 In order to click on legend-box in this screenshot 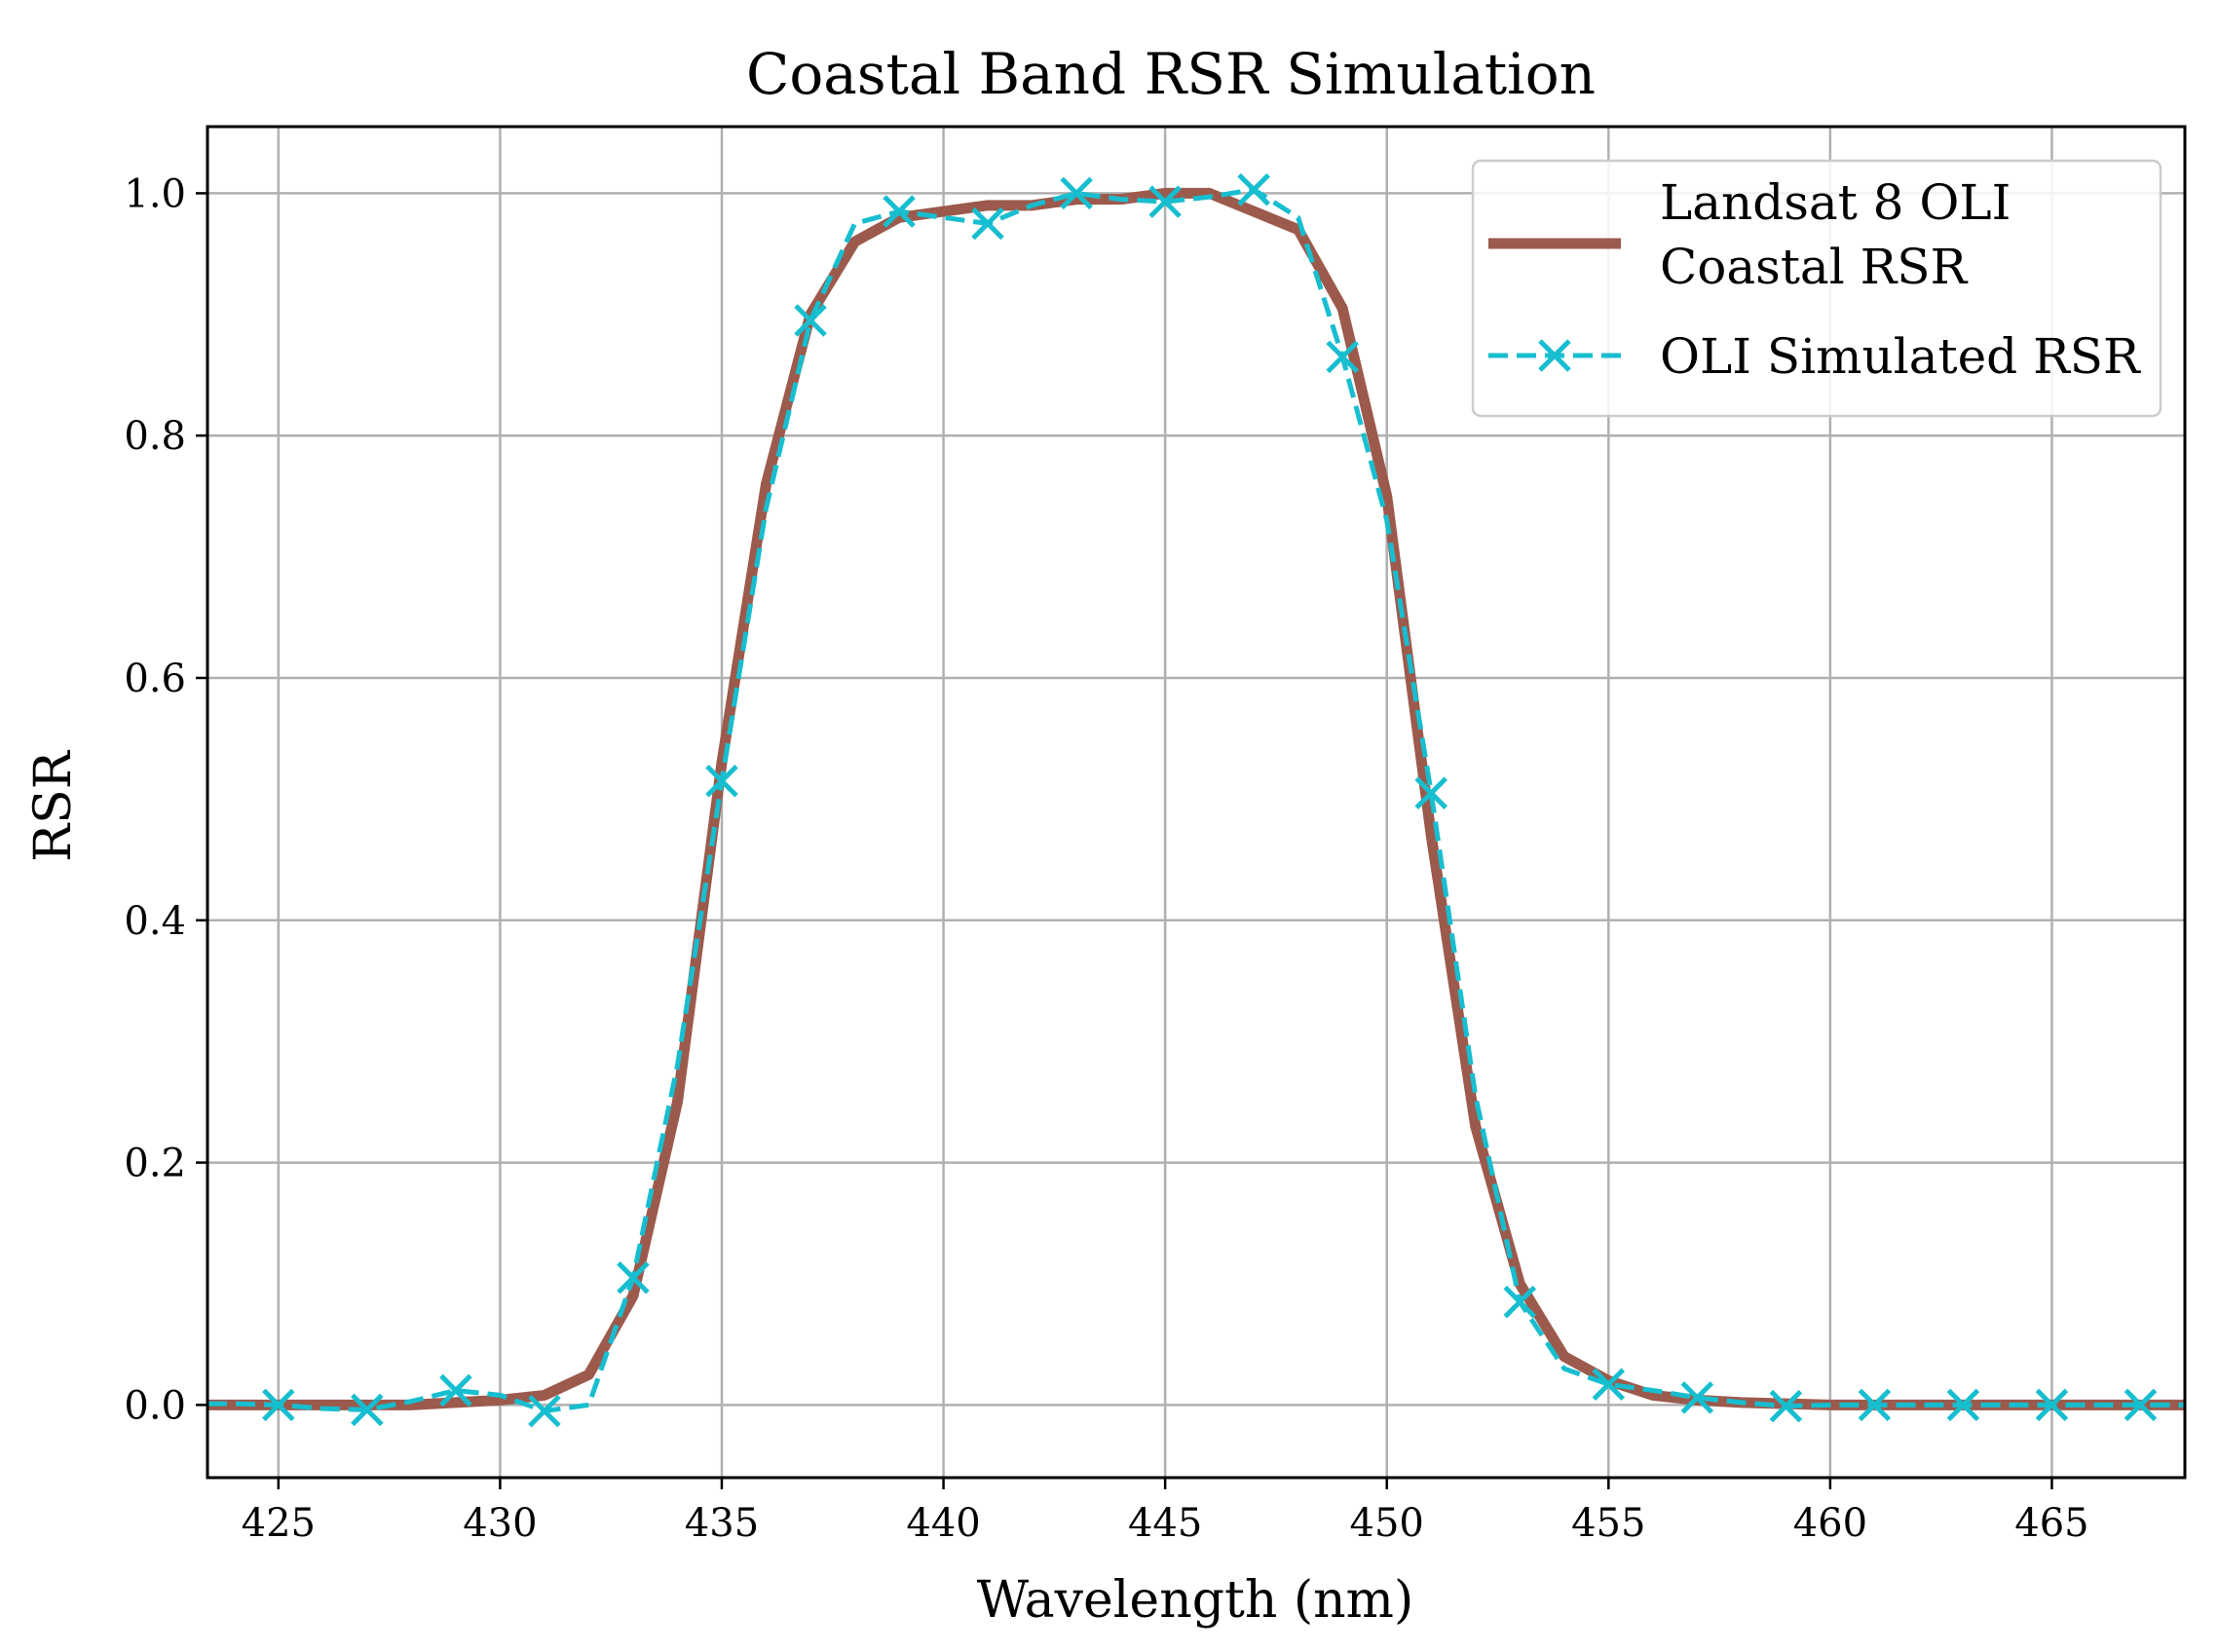, I will do `click(1816, 289)`.